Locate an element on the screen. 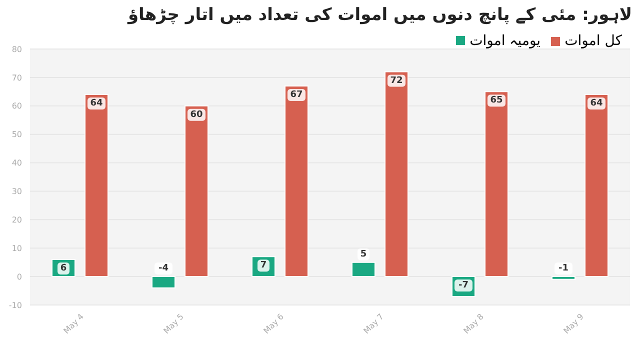 The image size is (640, 345). y-tick-label: 40 is located at coordinates (17, 163).